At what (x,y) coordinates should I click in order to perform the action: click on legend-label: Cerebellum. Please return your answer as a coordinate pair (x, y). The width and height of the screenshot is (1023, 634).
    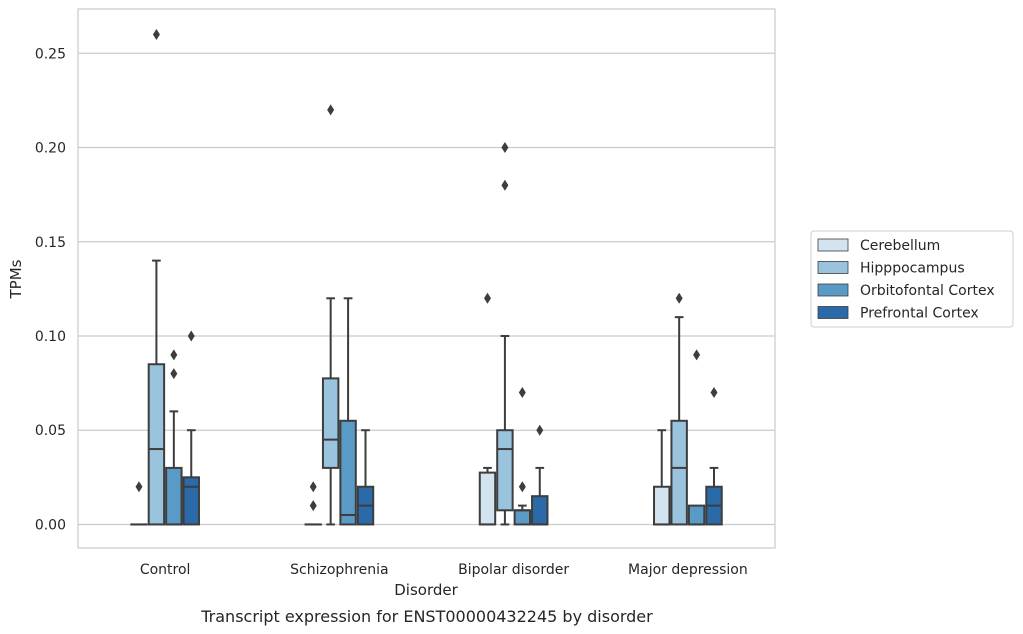
    Looking at the image, I should click on (900, 246).